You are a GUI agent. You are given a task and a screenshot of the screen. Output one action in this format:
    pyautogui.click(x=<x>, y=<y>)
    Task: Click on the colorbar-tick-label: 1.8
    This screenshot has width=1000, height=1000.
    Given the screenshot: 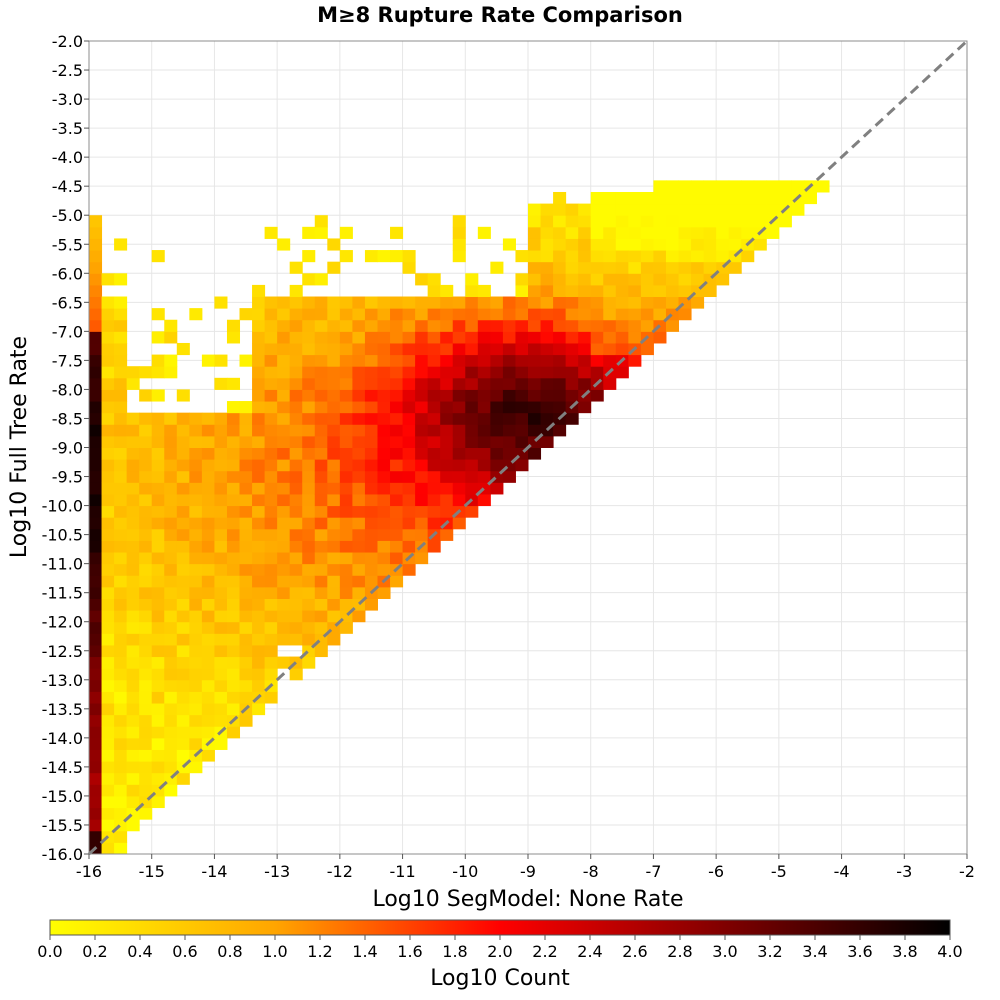 What is the action you would take?
    pyautogui.click(x=454, y=951)
    